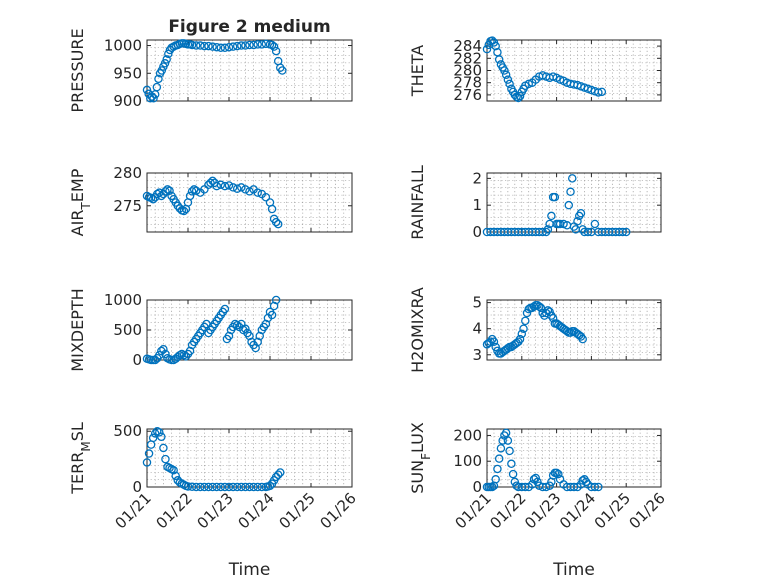 Image resolution: width=778 pixels, height=583 pixels. I want to click on y-tick-label: 278, so click(467, 83).